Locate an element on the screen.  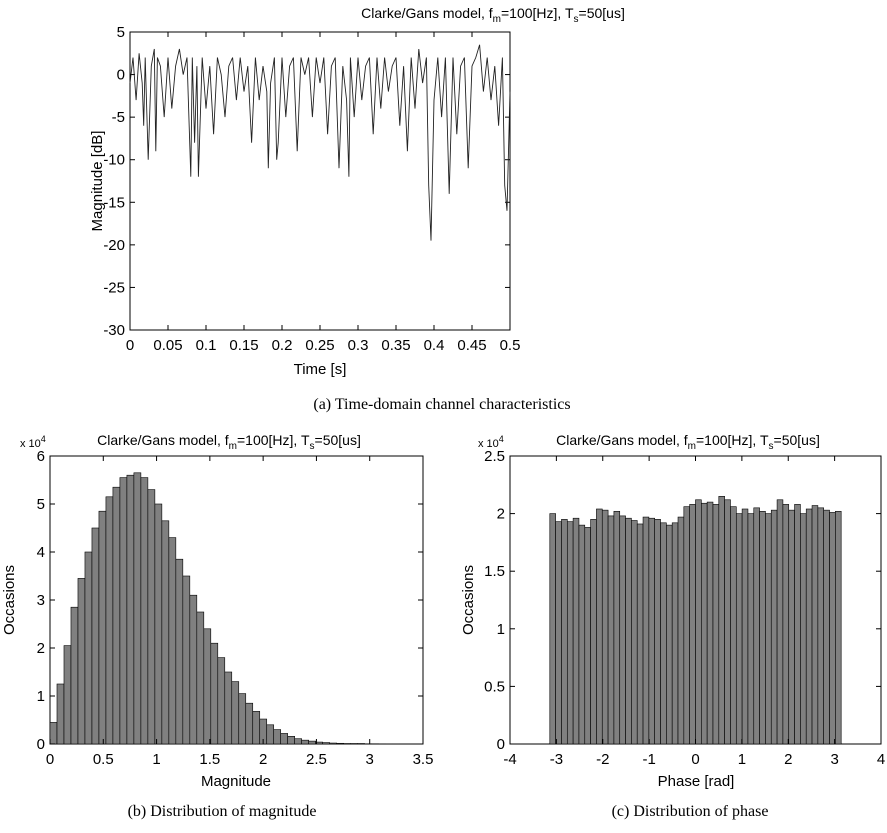
chart-b-x-tick-label: 2 is located at coordinates (263, 759).